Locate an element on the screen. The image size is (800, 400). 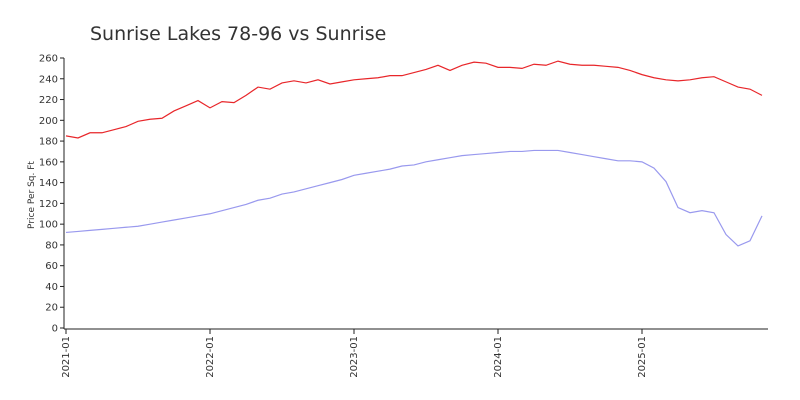
y-tick-label: 260 is located at coordinates (48, 59).